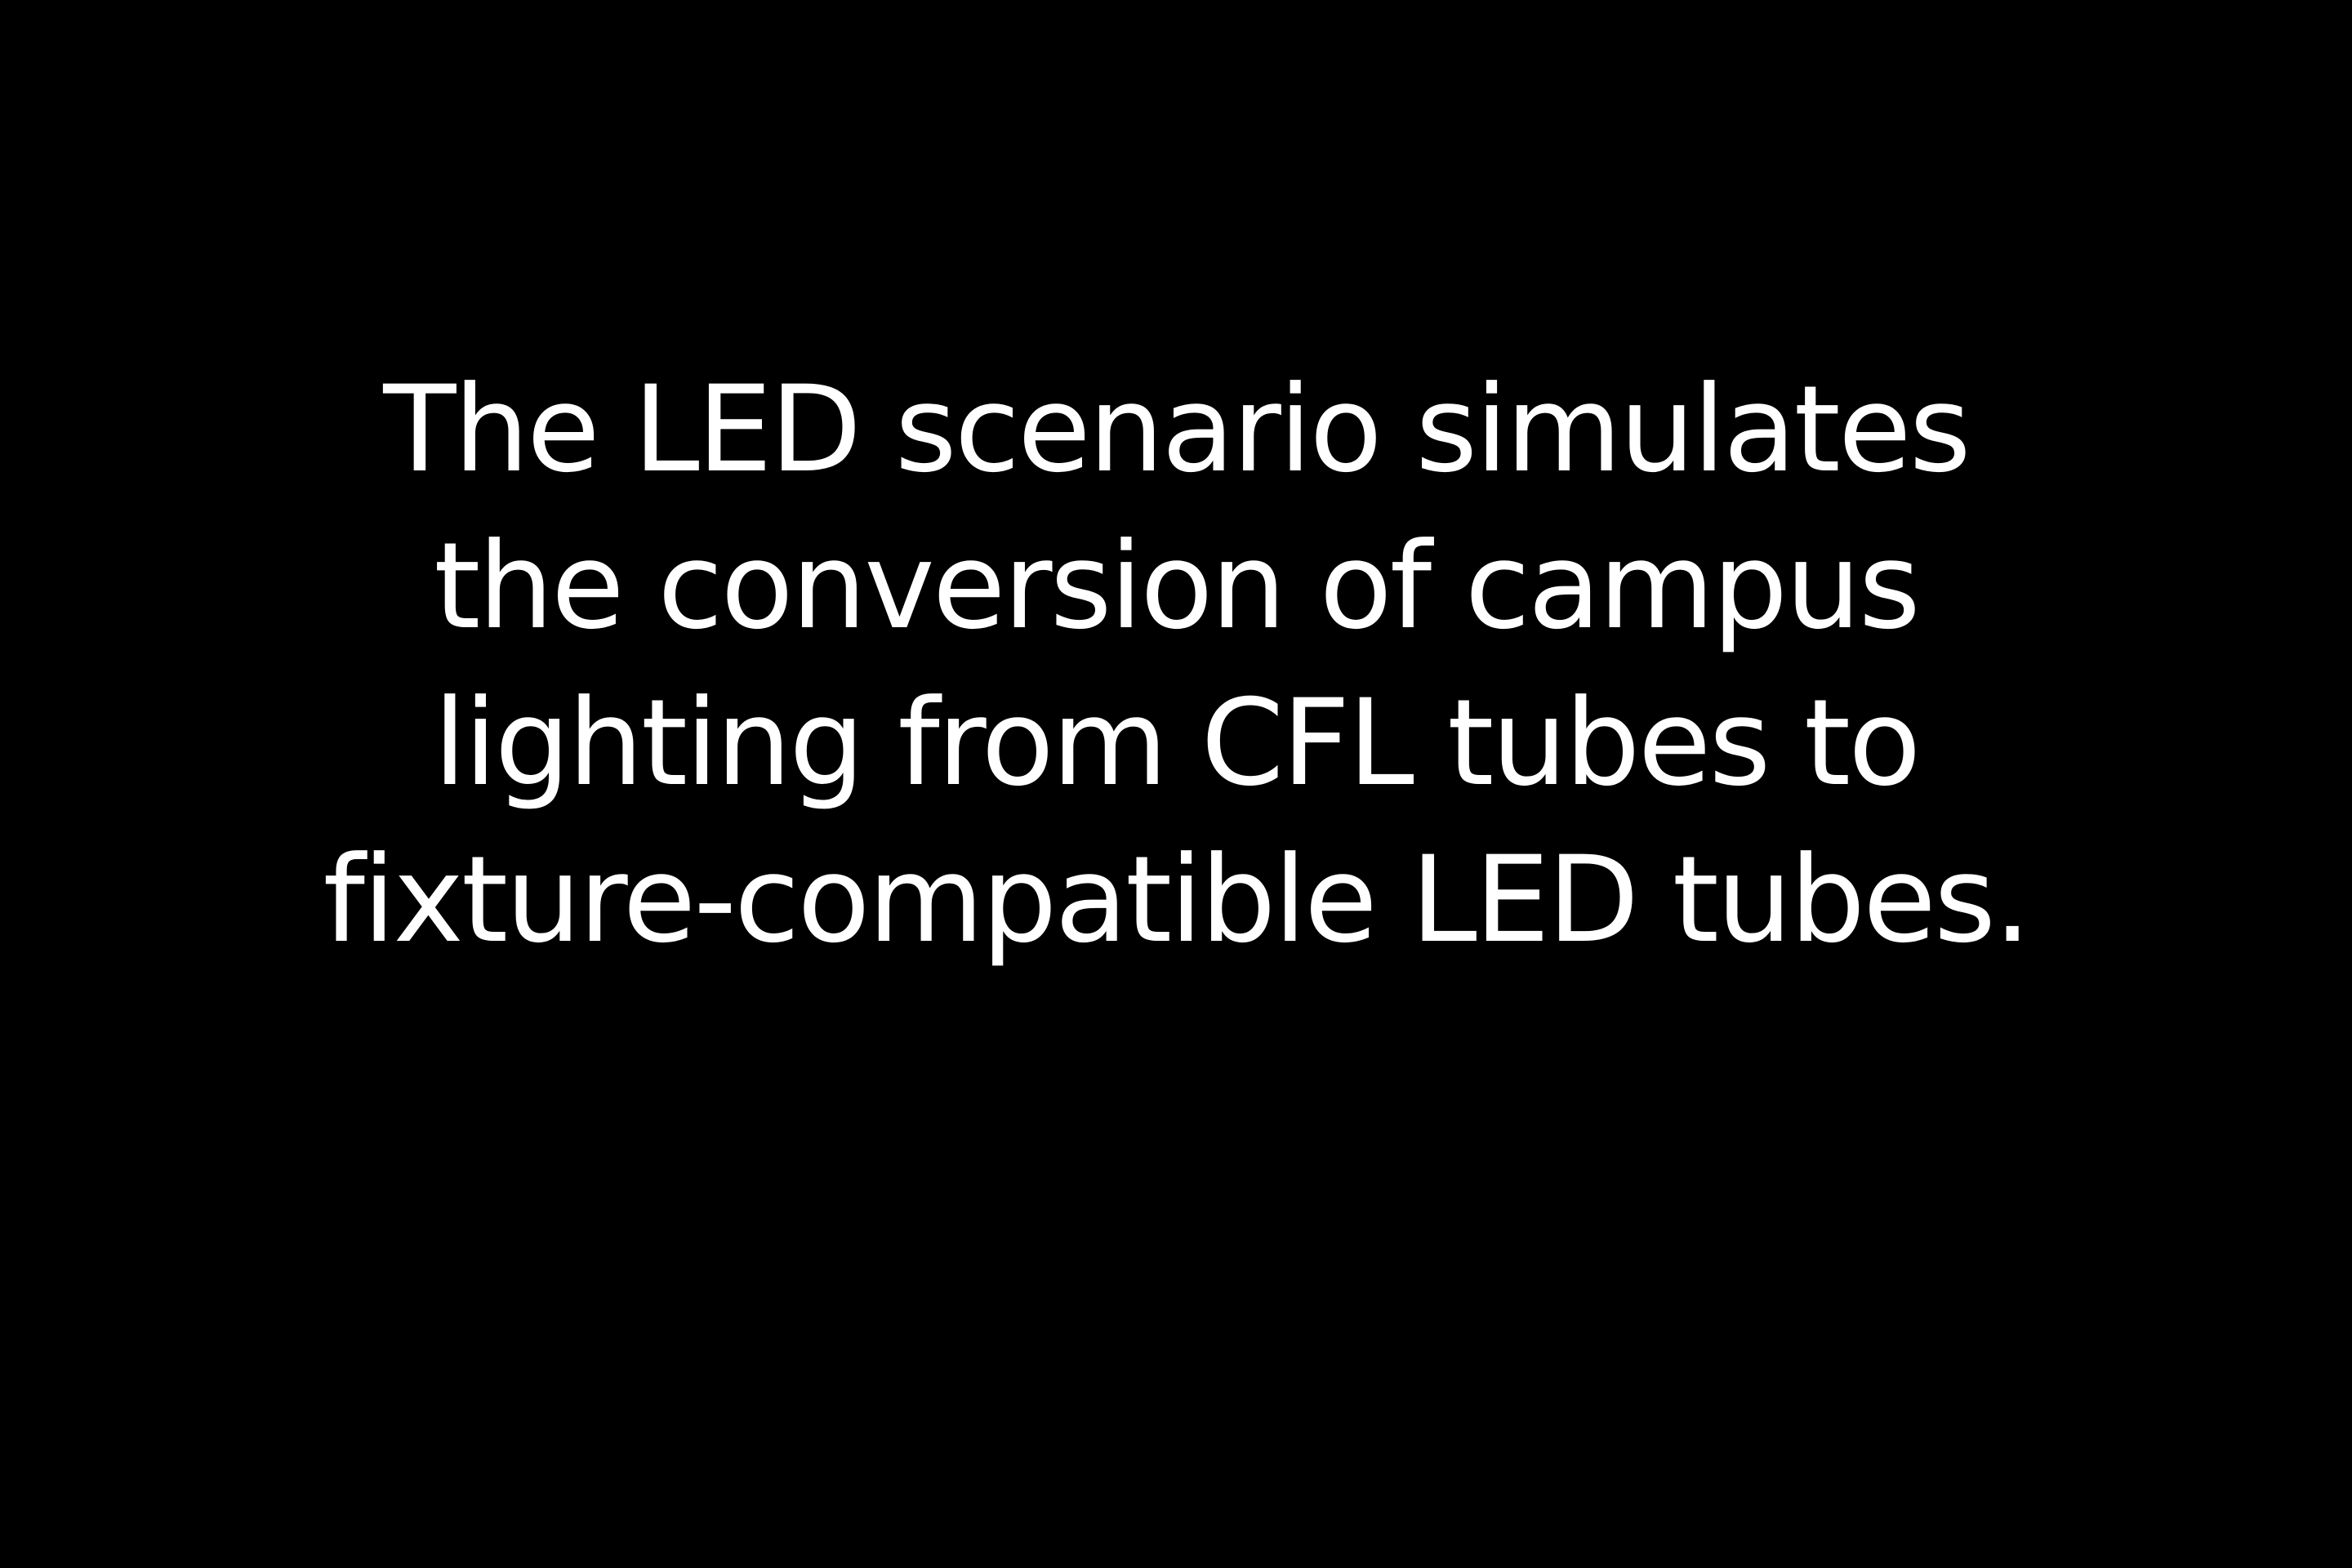 The image size is (2352, 1568). What do you see at coordinates (1177, 900) in the screenshot?
I see `text-line-4: fixture-compatible LED tubes.` at bounding box center [1177, 900].